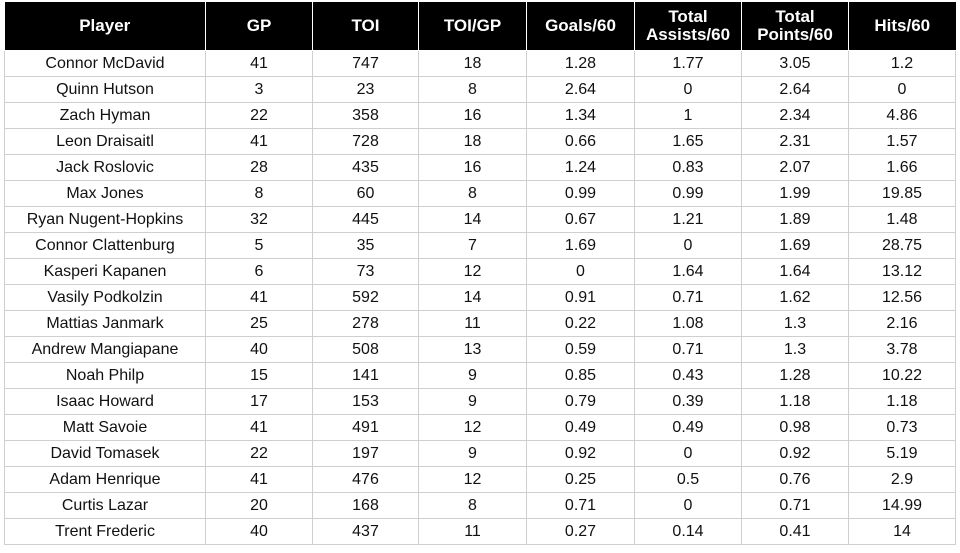 This screenshot has width=960, height=553. What do you see at coordinates (259, 167) in the screenshot?
I see `stat-cell: 28` at bounding box center [259, 167].